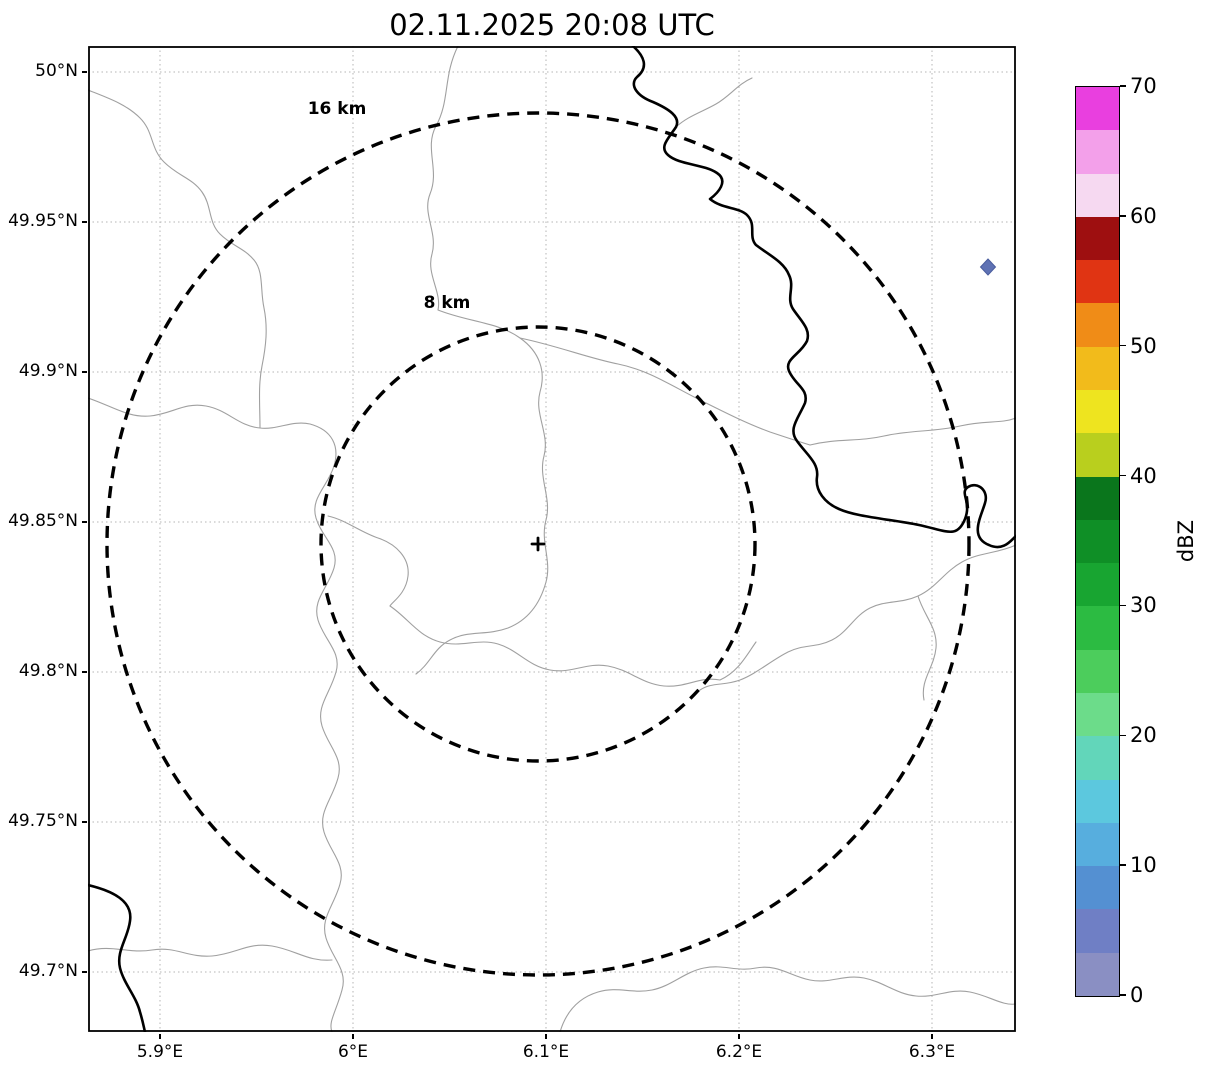 The image size is (1207, 1069). What do you see at coordinates (353, 1052) in the screenshot?
I see `x-tick-label: 6°E` at bounding box center [353, 1052].